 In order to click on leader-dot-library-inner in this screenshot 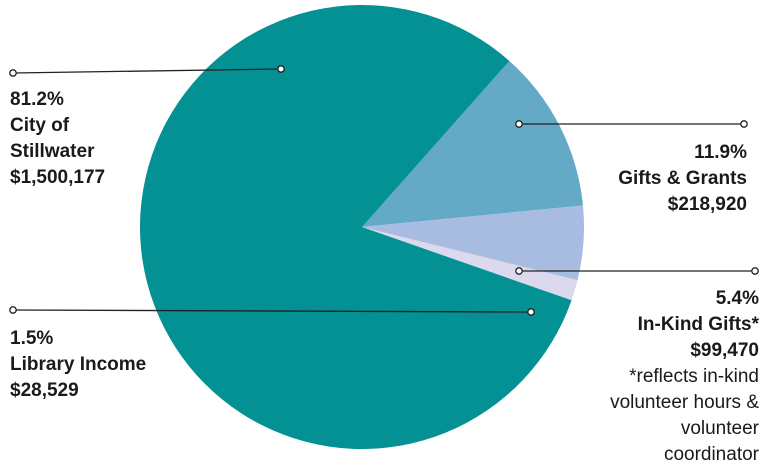, I will do `click(531, 312)`.